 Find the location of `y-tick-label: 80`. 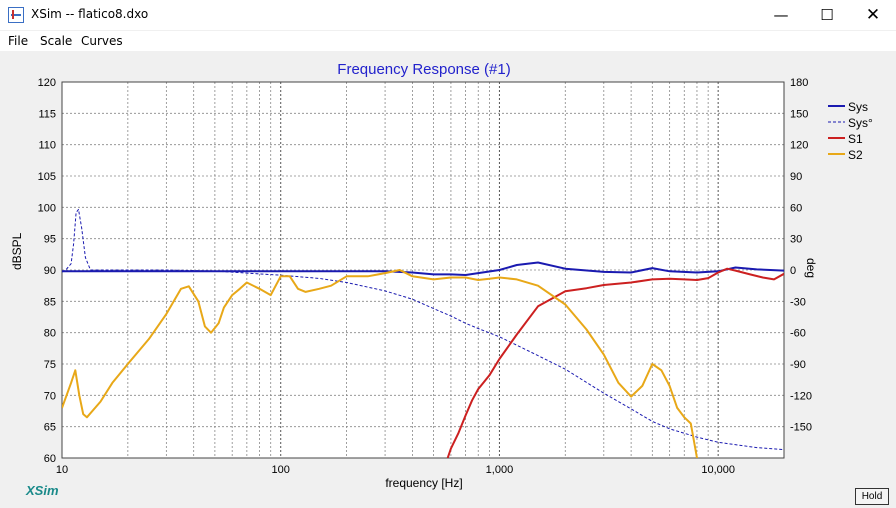

y-tick-label: 80 is located at coordinates (50, 334).